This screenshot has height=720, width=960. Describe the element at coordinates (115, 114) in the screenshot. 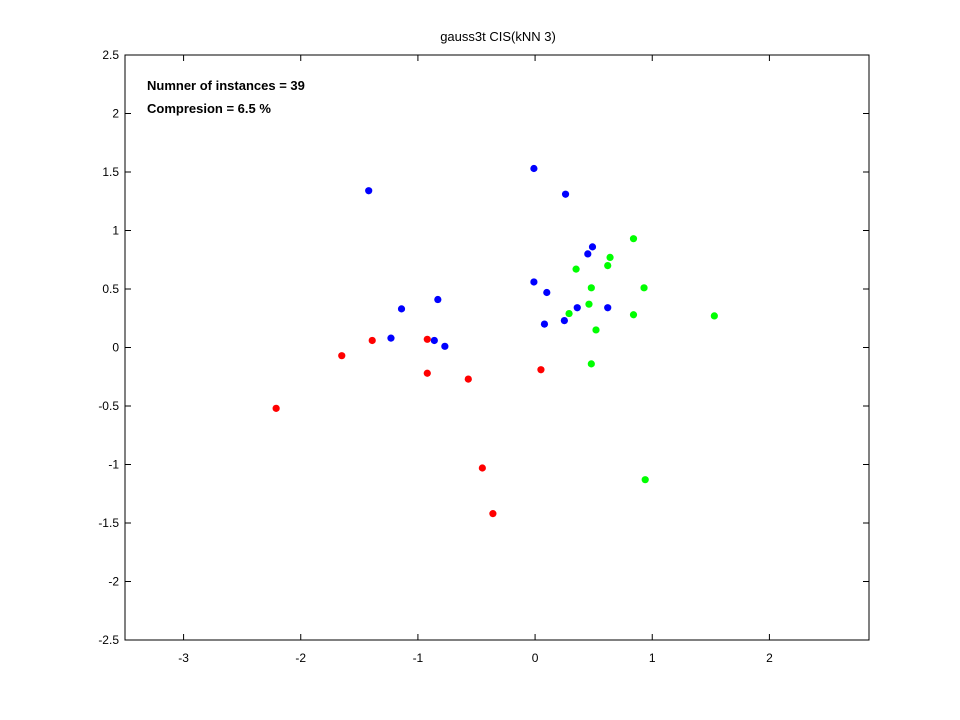

I see `y-tick-label: 2` at that location.